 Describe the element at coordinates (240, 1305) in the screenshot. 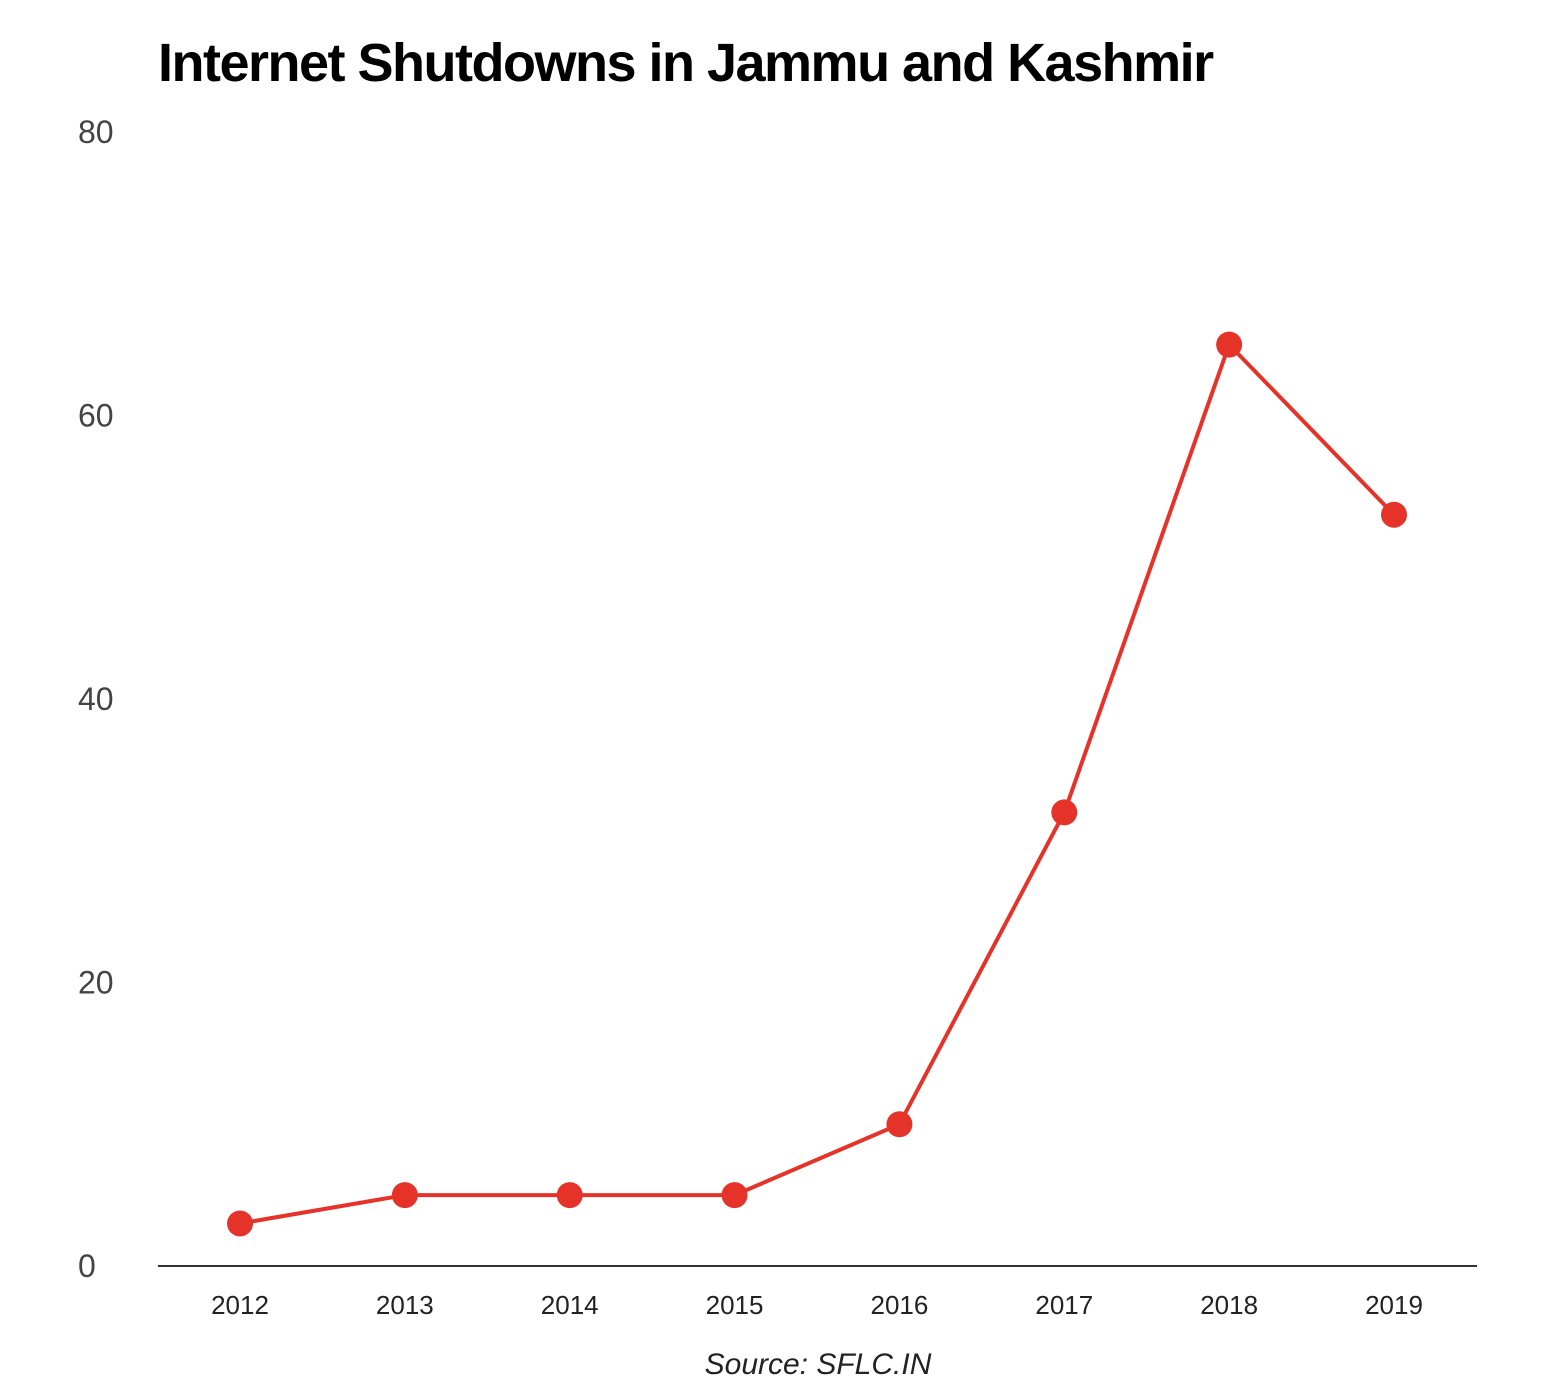

I see `x-tick-label: 2012` at that location.